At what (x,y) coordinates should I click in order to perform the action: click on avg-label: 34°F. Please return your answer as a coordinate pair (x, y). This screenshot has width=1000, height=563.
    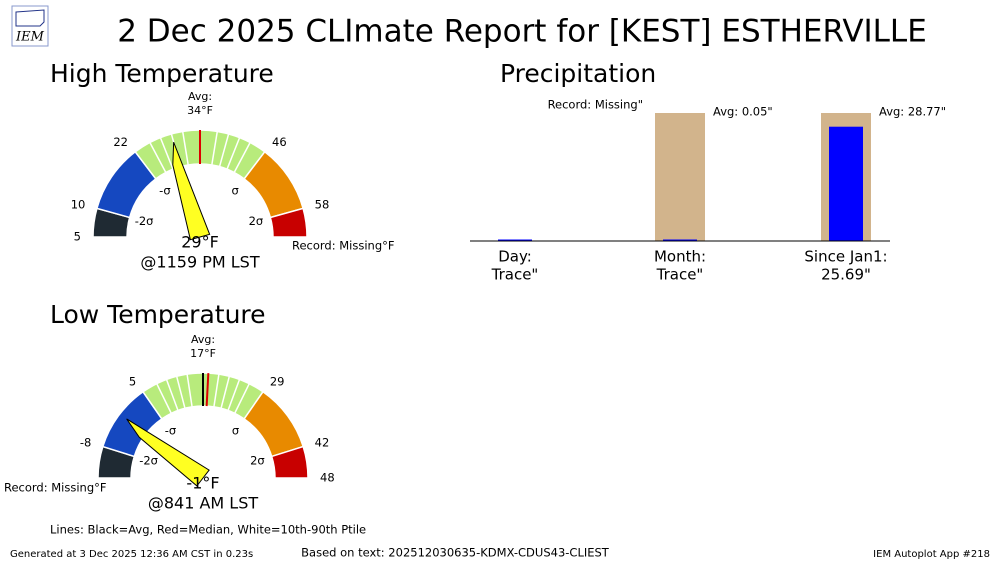
    Looking at the image, I should click on (200, 110).